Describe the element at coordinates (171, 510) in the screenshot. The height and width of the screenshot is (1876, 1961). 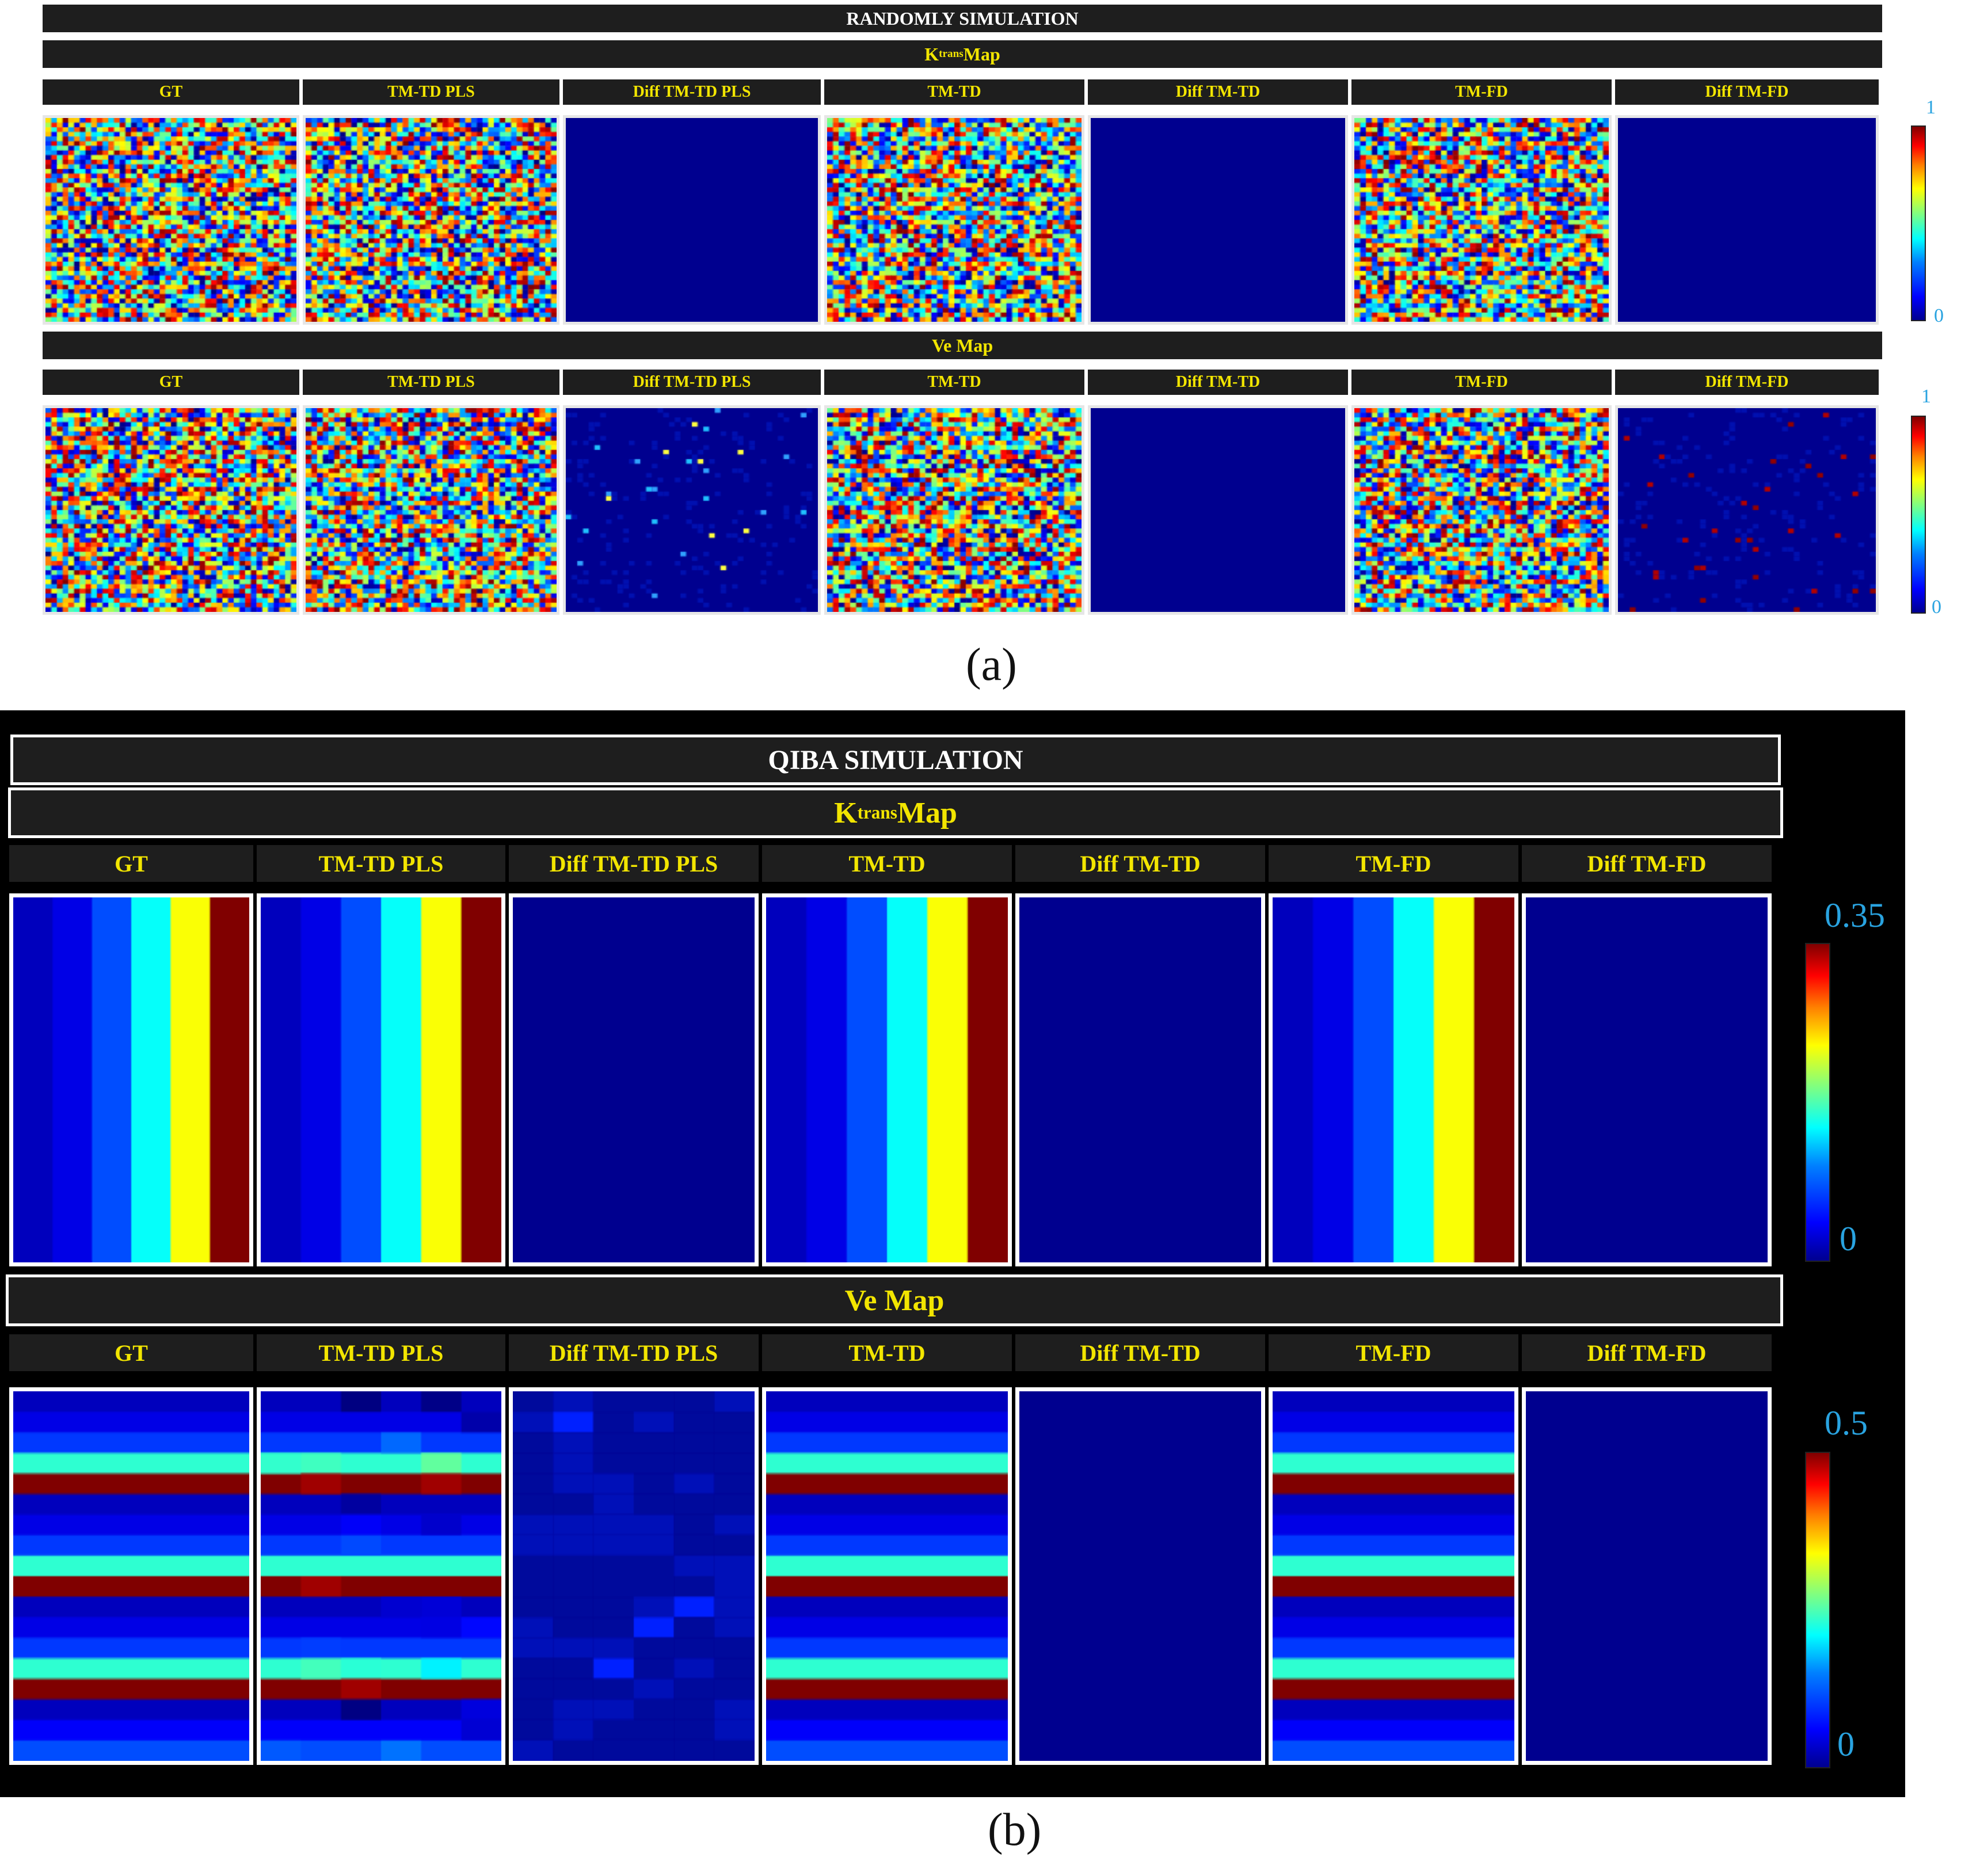
I see `panel-a-ve-tile-gt` at that location.